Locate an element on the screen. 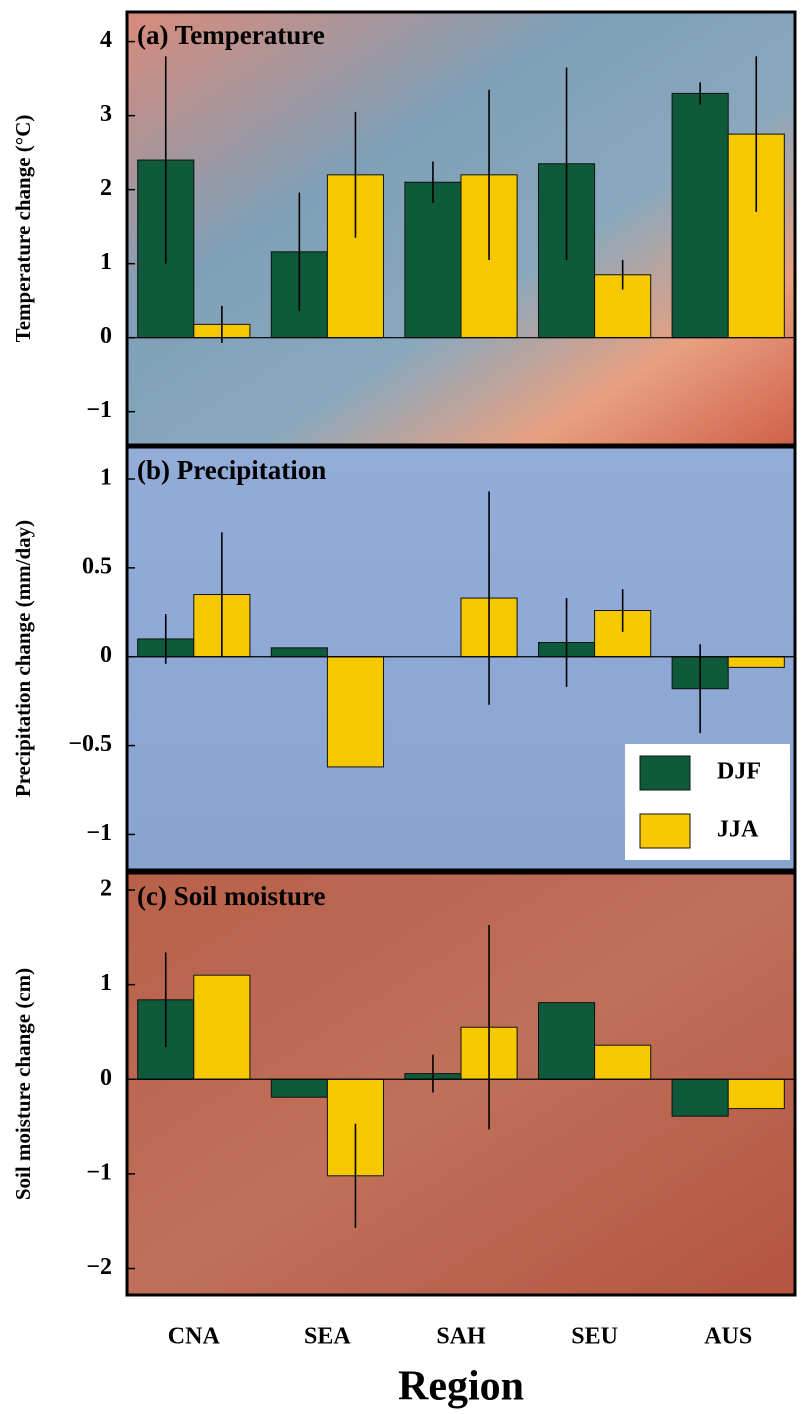 Image resolution: width=801 pixels, height=1414 pixels. y-axis-label: Precipitation change (mm/day) is located at coordinates (23, 658).